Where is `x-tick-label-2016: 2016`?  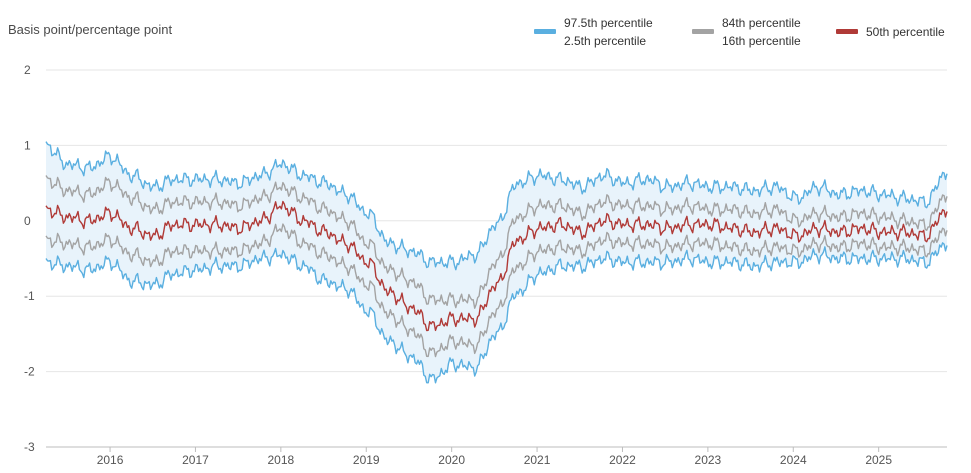
x-tick-label-2016: 2016 is located at coordinates (110, 460).